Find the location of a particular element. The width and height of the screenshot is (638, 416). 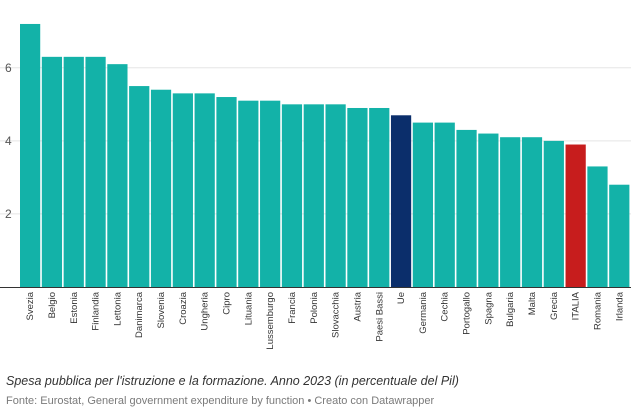

category-label: Grecia is located at coordinates (554, 305).